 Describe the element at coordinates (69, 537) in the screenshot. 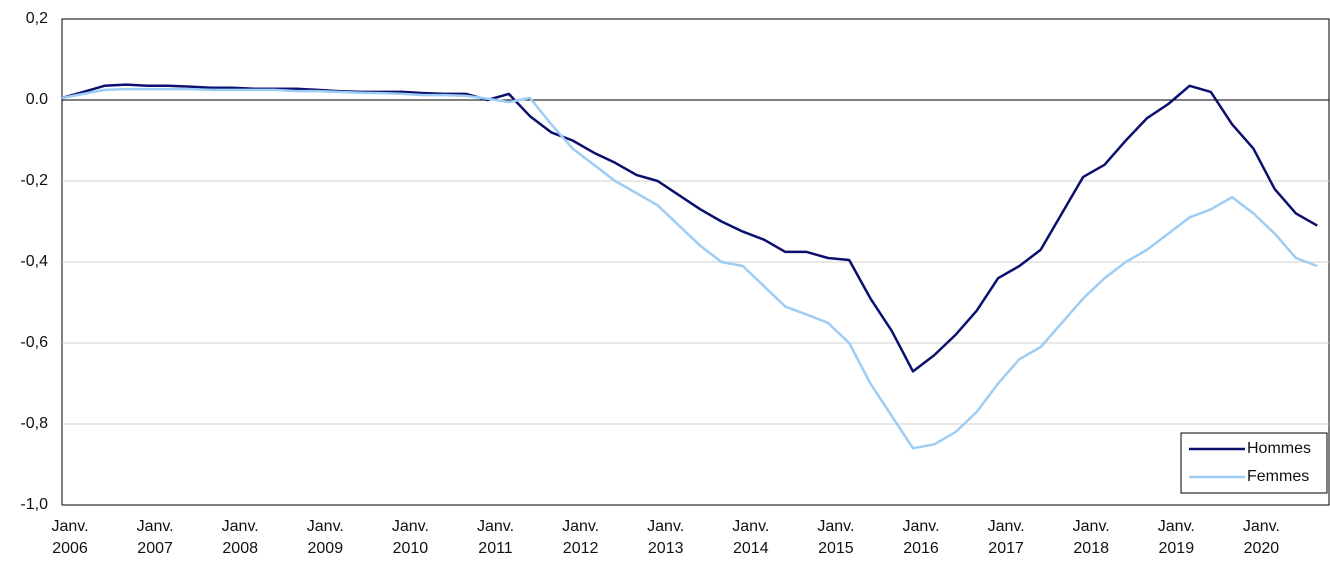

I see `x-tick-label: Janv. 2006` at that location.